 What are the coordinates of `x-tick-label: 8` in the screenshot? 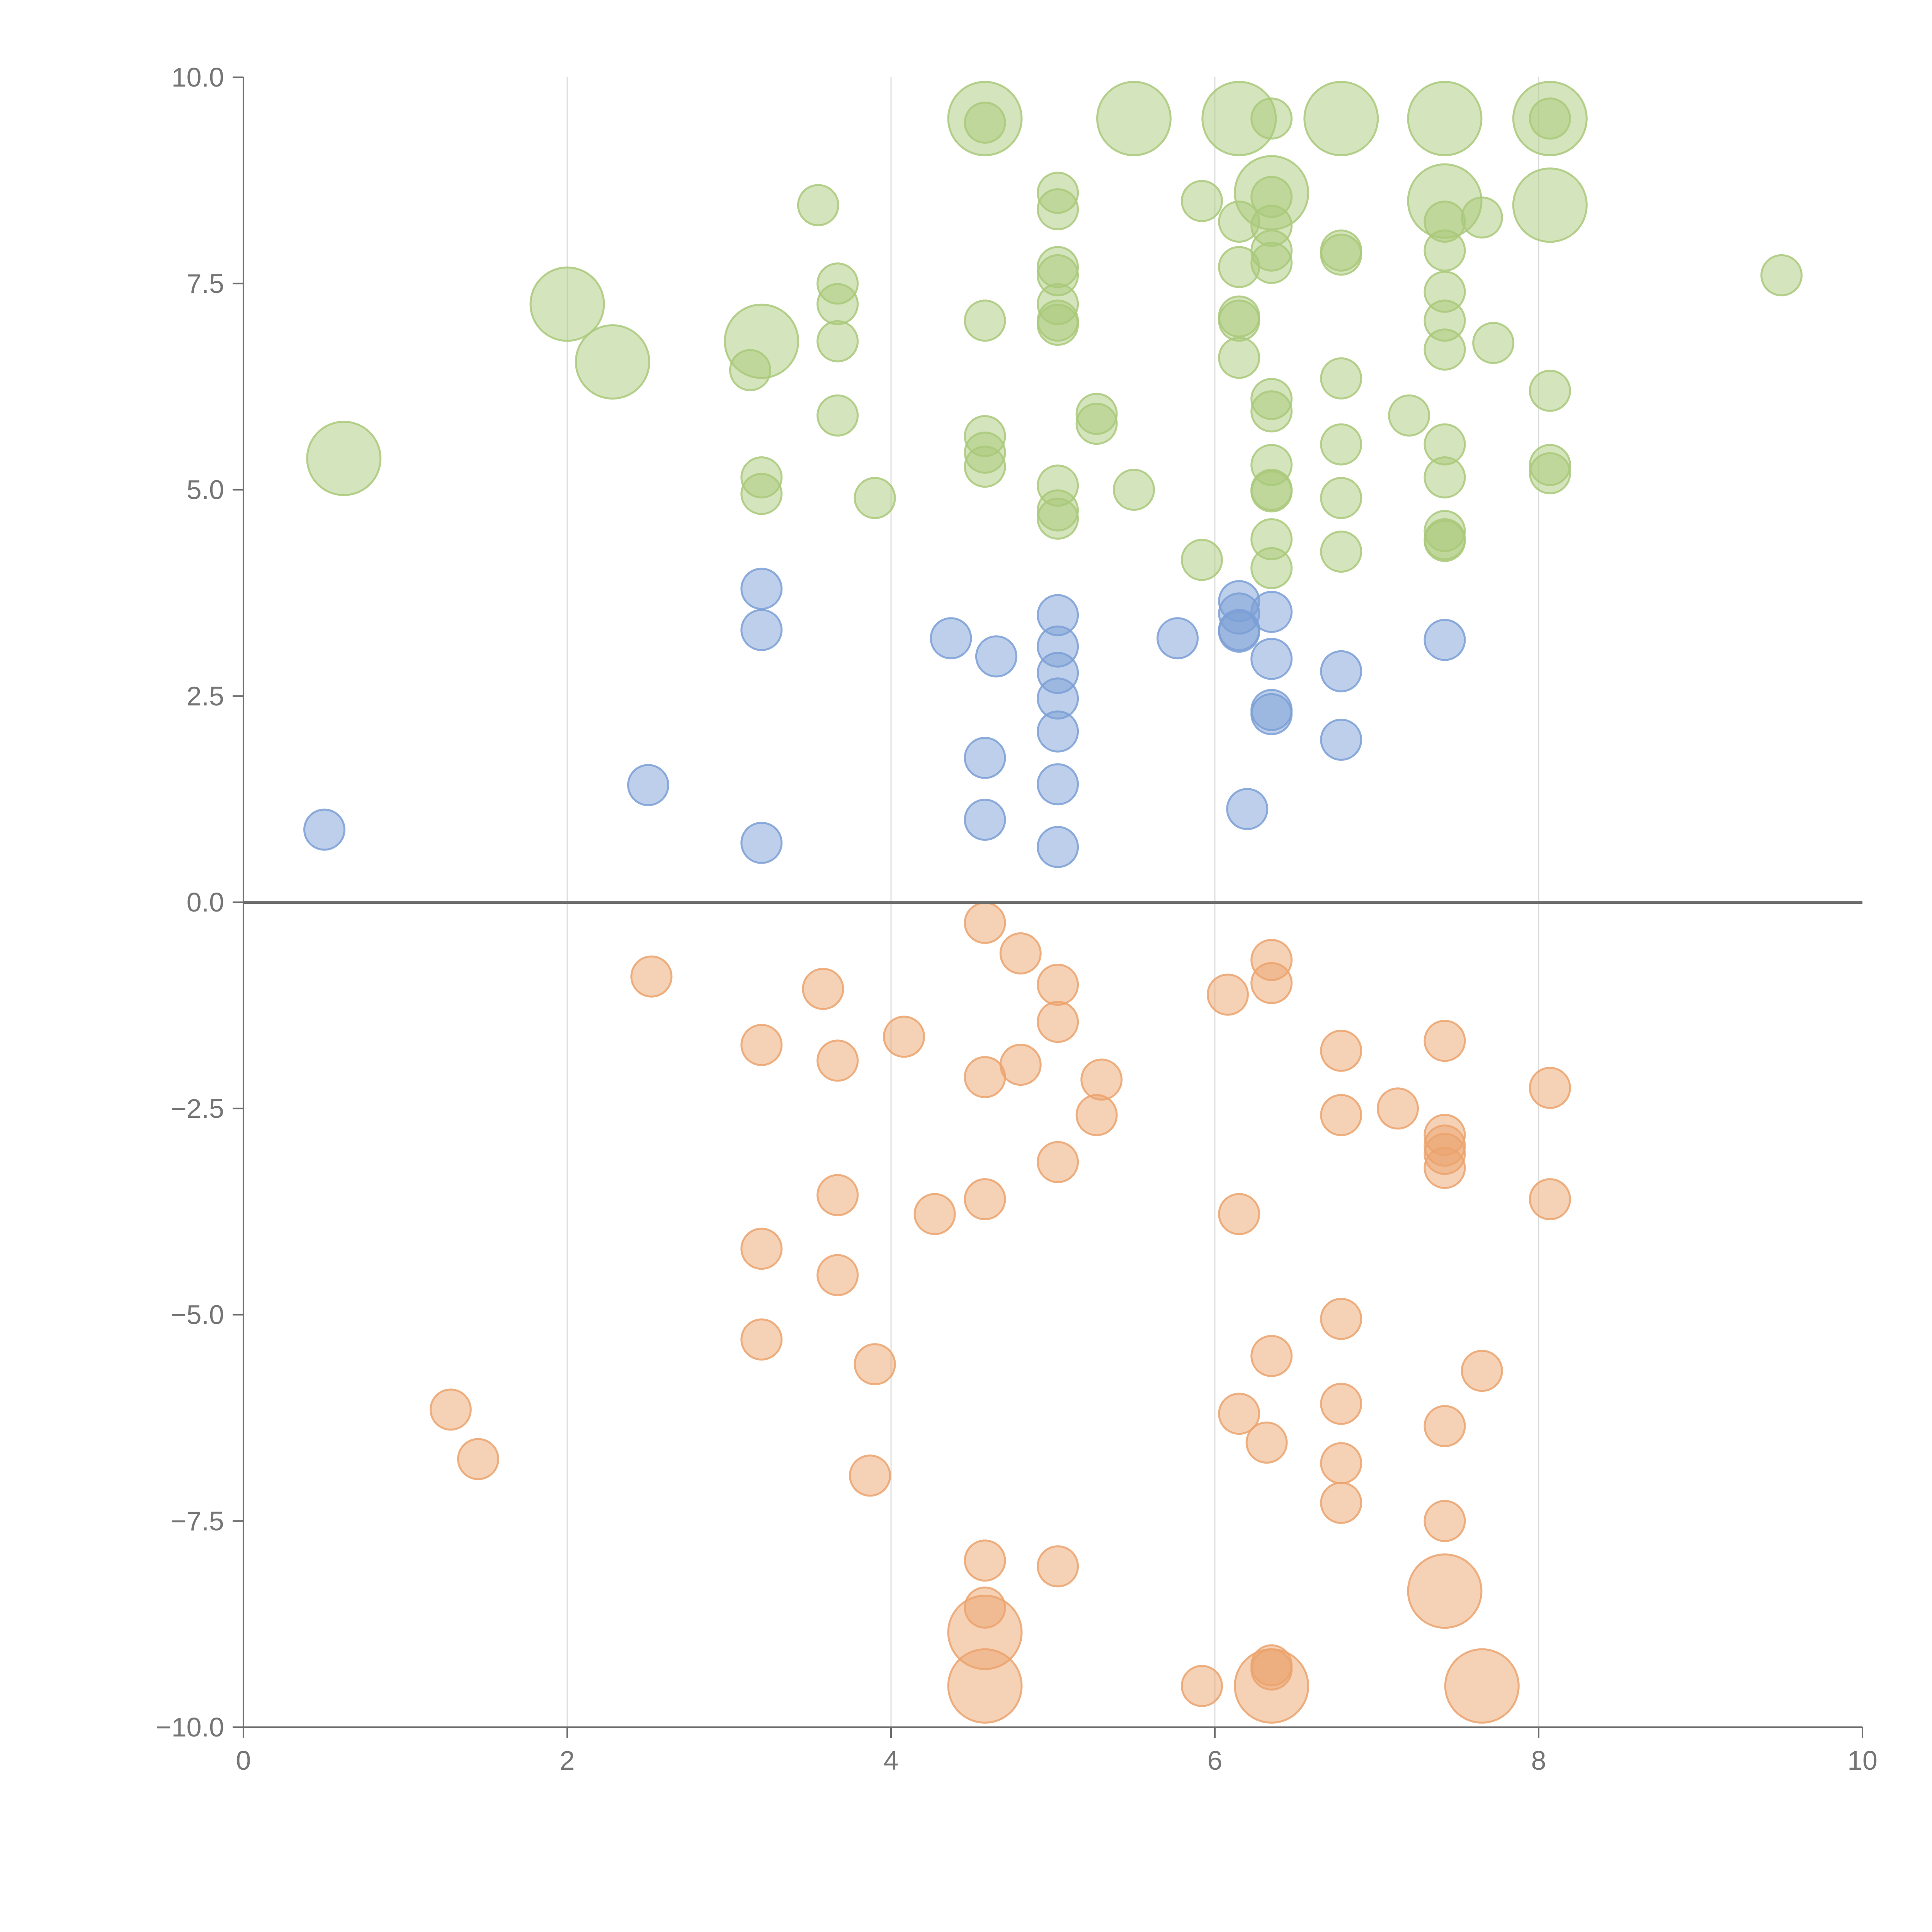 It's located at (1539, 1760).